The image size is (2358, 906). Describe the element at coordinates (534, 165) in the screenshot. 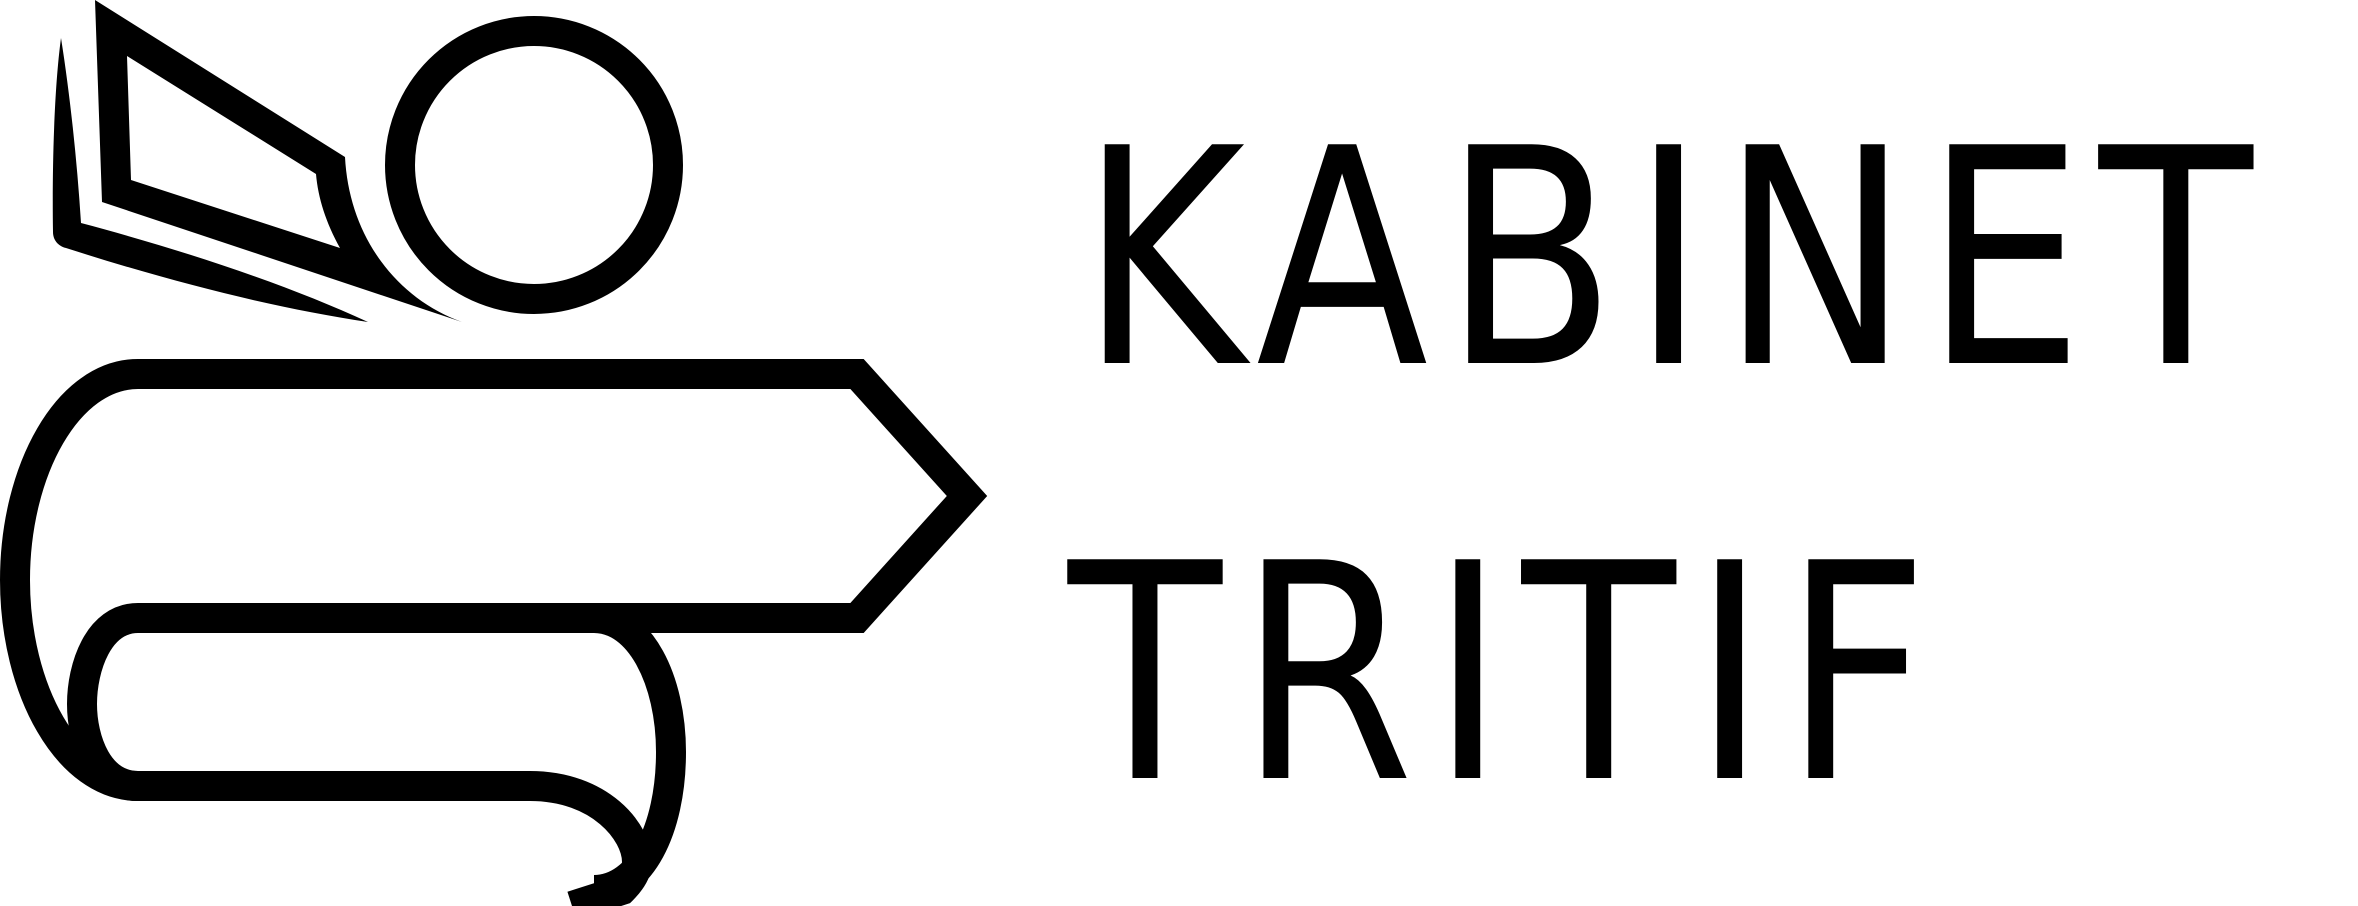

I see `circle-shape` at that location.